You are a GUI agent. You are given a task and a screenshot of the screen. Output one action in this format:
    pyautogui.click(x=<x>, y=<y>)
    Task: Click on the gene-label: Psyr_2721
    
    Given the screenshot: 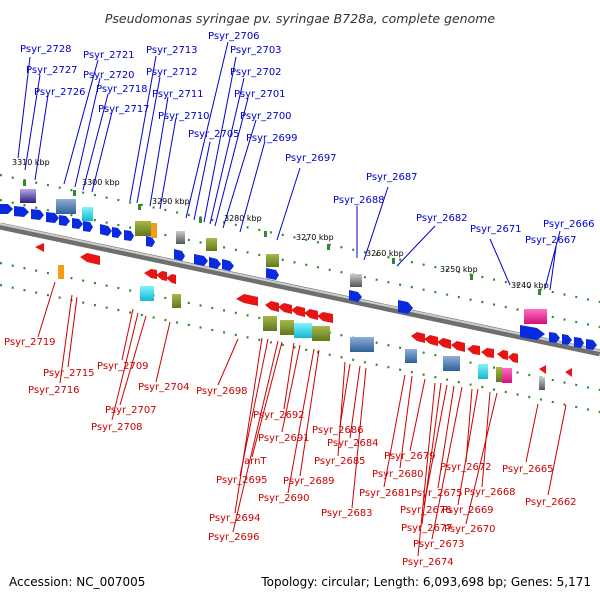 What is the action you would take?
    pyautogui.click(x=109, y=55)
    